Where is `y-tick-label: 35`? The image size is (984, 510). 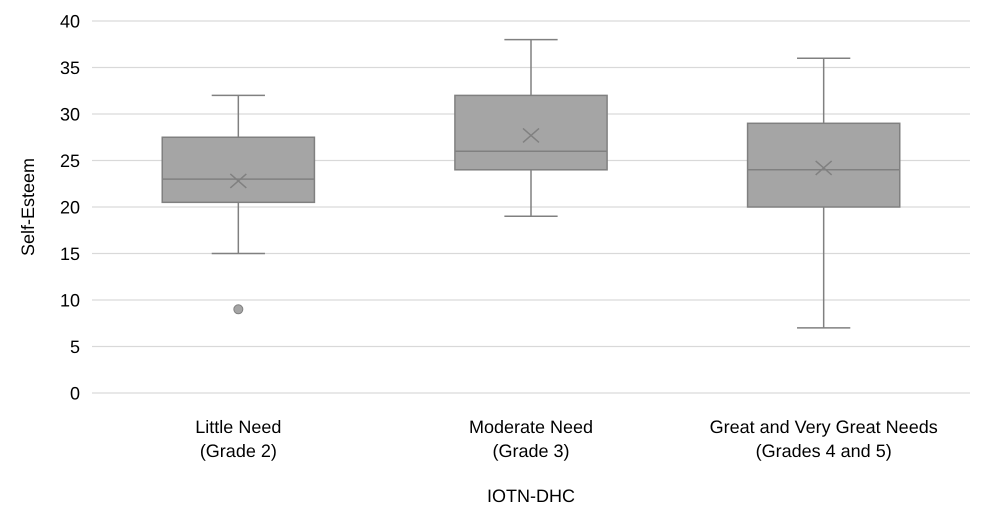 y-tick-label: 35 is located at coordinates (70, 68).